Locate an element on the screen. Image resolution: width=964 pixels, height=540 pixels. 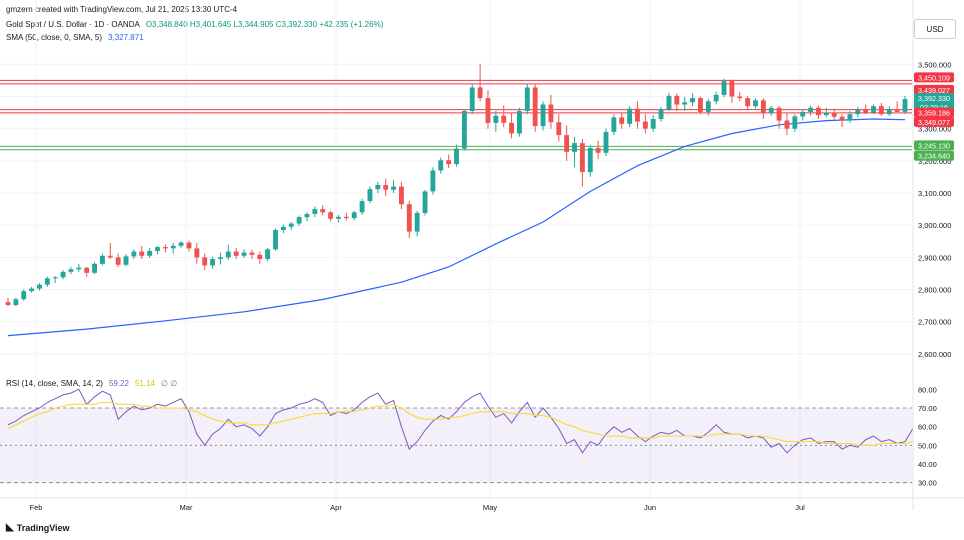
level-label: 3,450.109 is located at coordinates (934, 77).